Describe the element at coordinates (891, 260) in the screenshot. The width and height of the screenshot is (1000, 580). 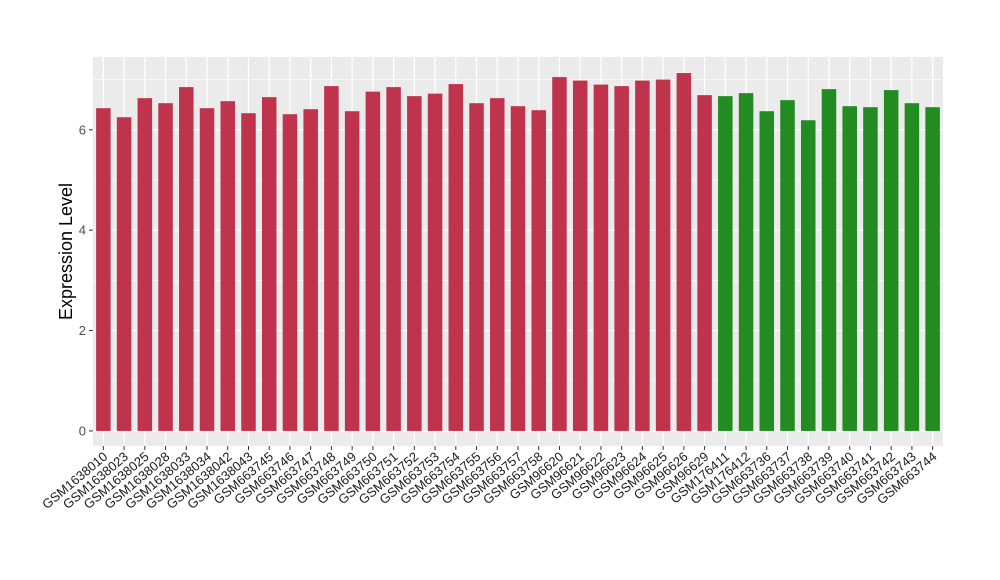
I see `bar-GSM663742` at that location.